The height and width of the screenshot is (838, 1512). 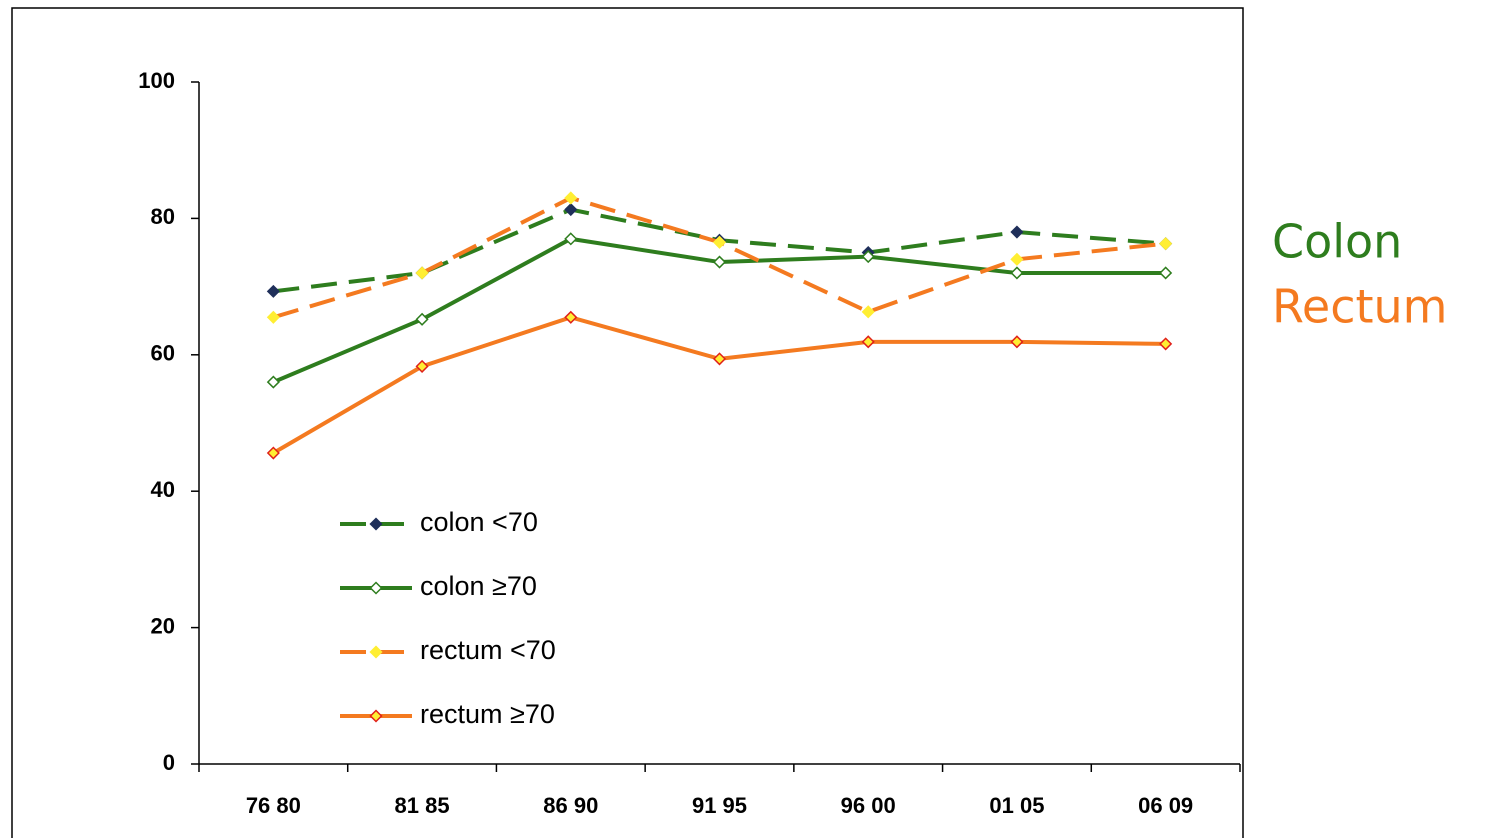 What do you see at coordinates (1360, 307) in the screenshot?
I see `annotation: Rectum` at bounding box center [1360, 307].